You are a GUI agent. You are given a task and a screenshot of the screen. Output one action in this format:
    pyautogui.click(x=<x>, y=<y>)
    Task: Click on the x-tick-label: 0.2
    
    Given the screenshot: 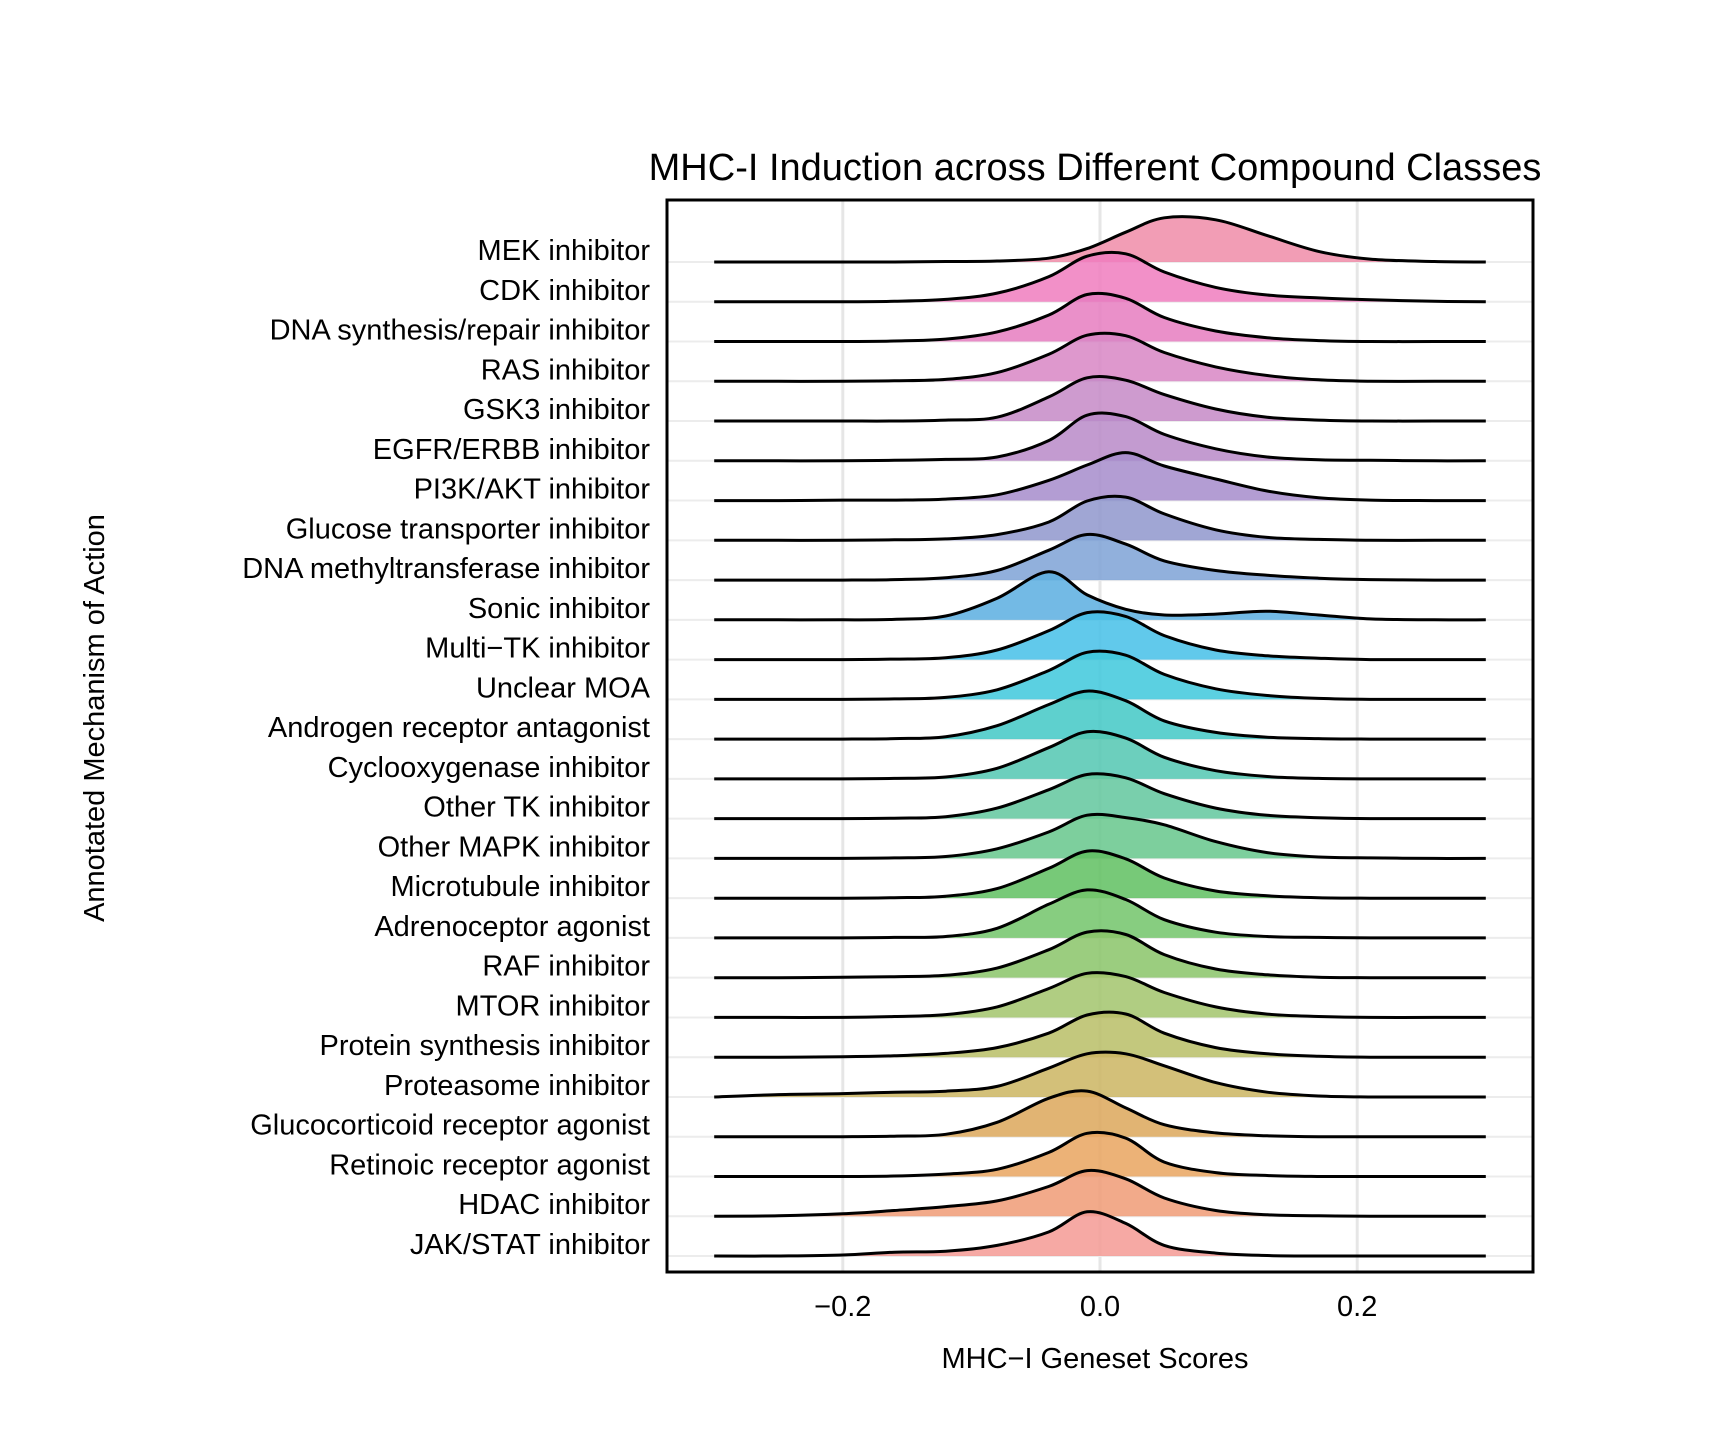 What is the action you would take?
    pyautogui.click(x=1357, y=1307)
    